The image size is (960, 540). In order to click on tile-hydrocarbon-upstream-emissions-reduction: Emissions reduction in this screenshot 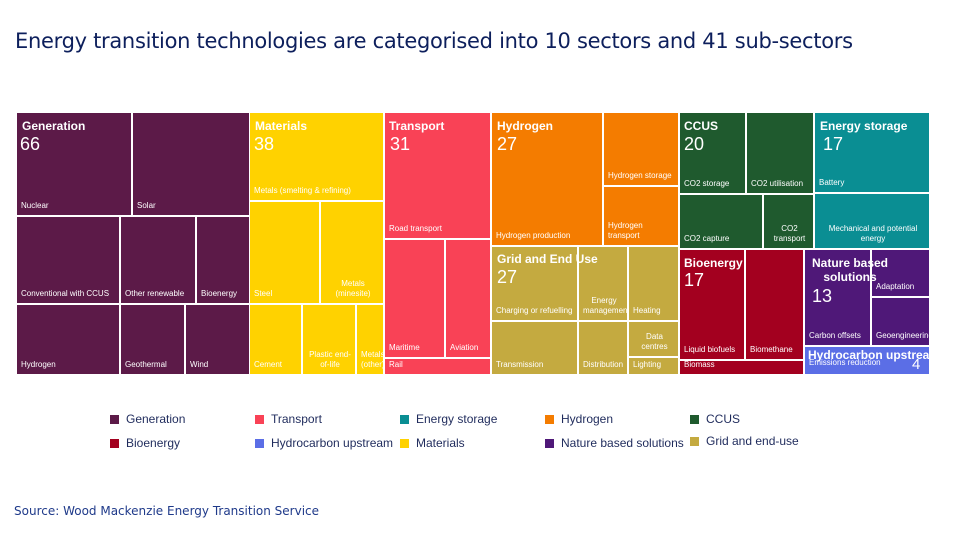, I will do `click(867, 360)`.